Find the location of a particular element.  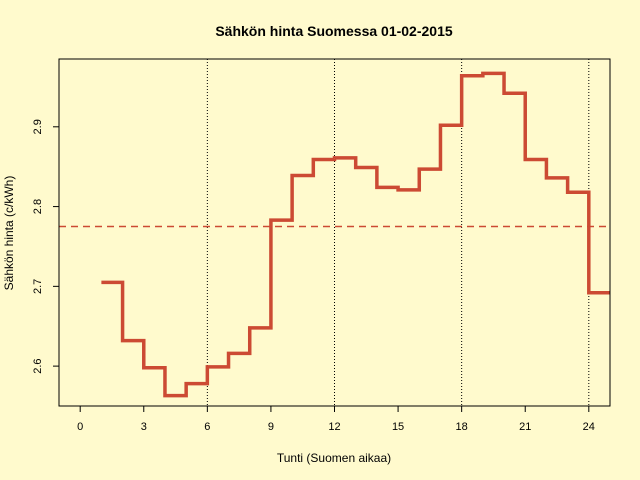

y-axis-title: Sähkön hinta (c/kWh) is located at coordinates (9, 233).